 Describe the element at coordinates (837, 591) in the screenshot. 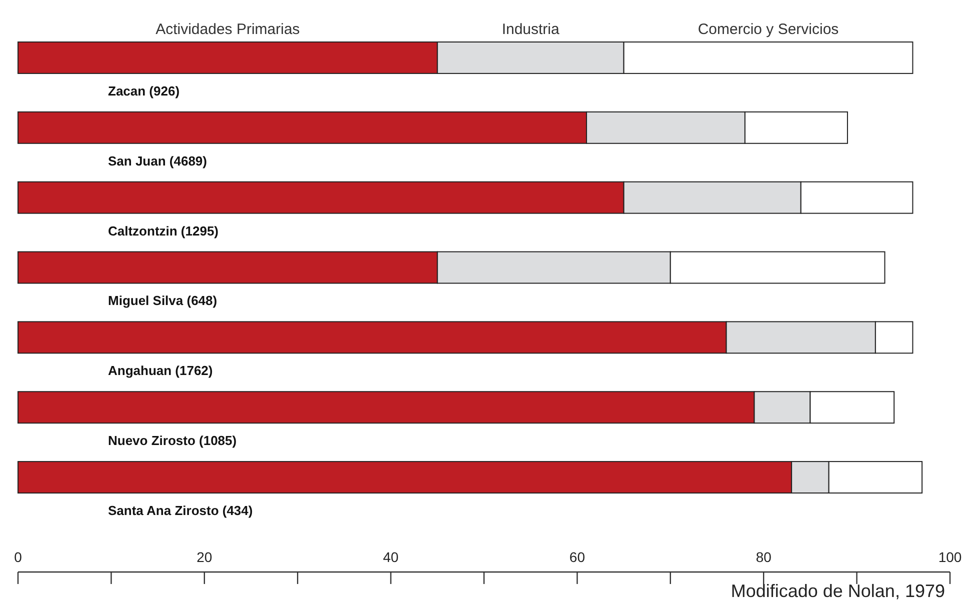

I see `text: Modificado de Nolan, 1979` at that location.